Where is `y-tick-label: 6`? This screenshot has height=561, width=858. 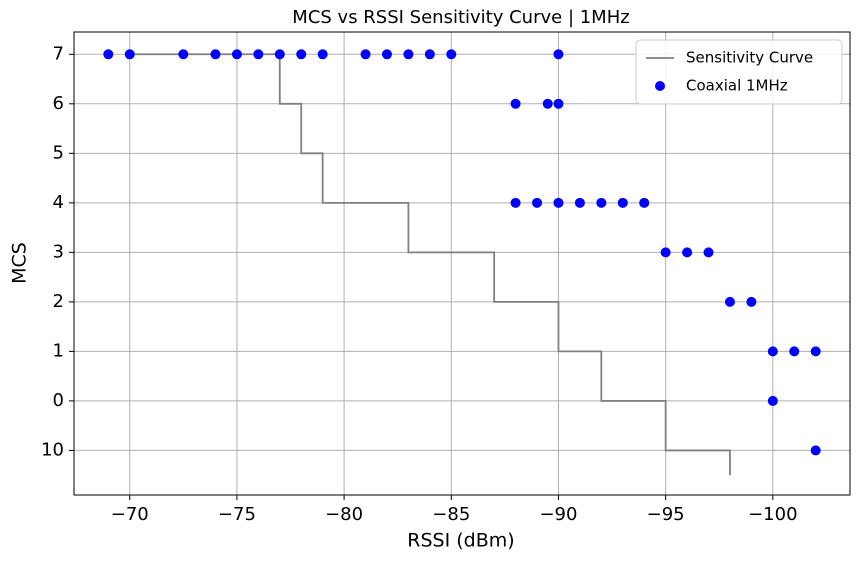
y-tick-label: 6 is located at coordinates (58, 103).